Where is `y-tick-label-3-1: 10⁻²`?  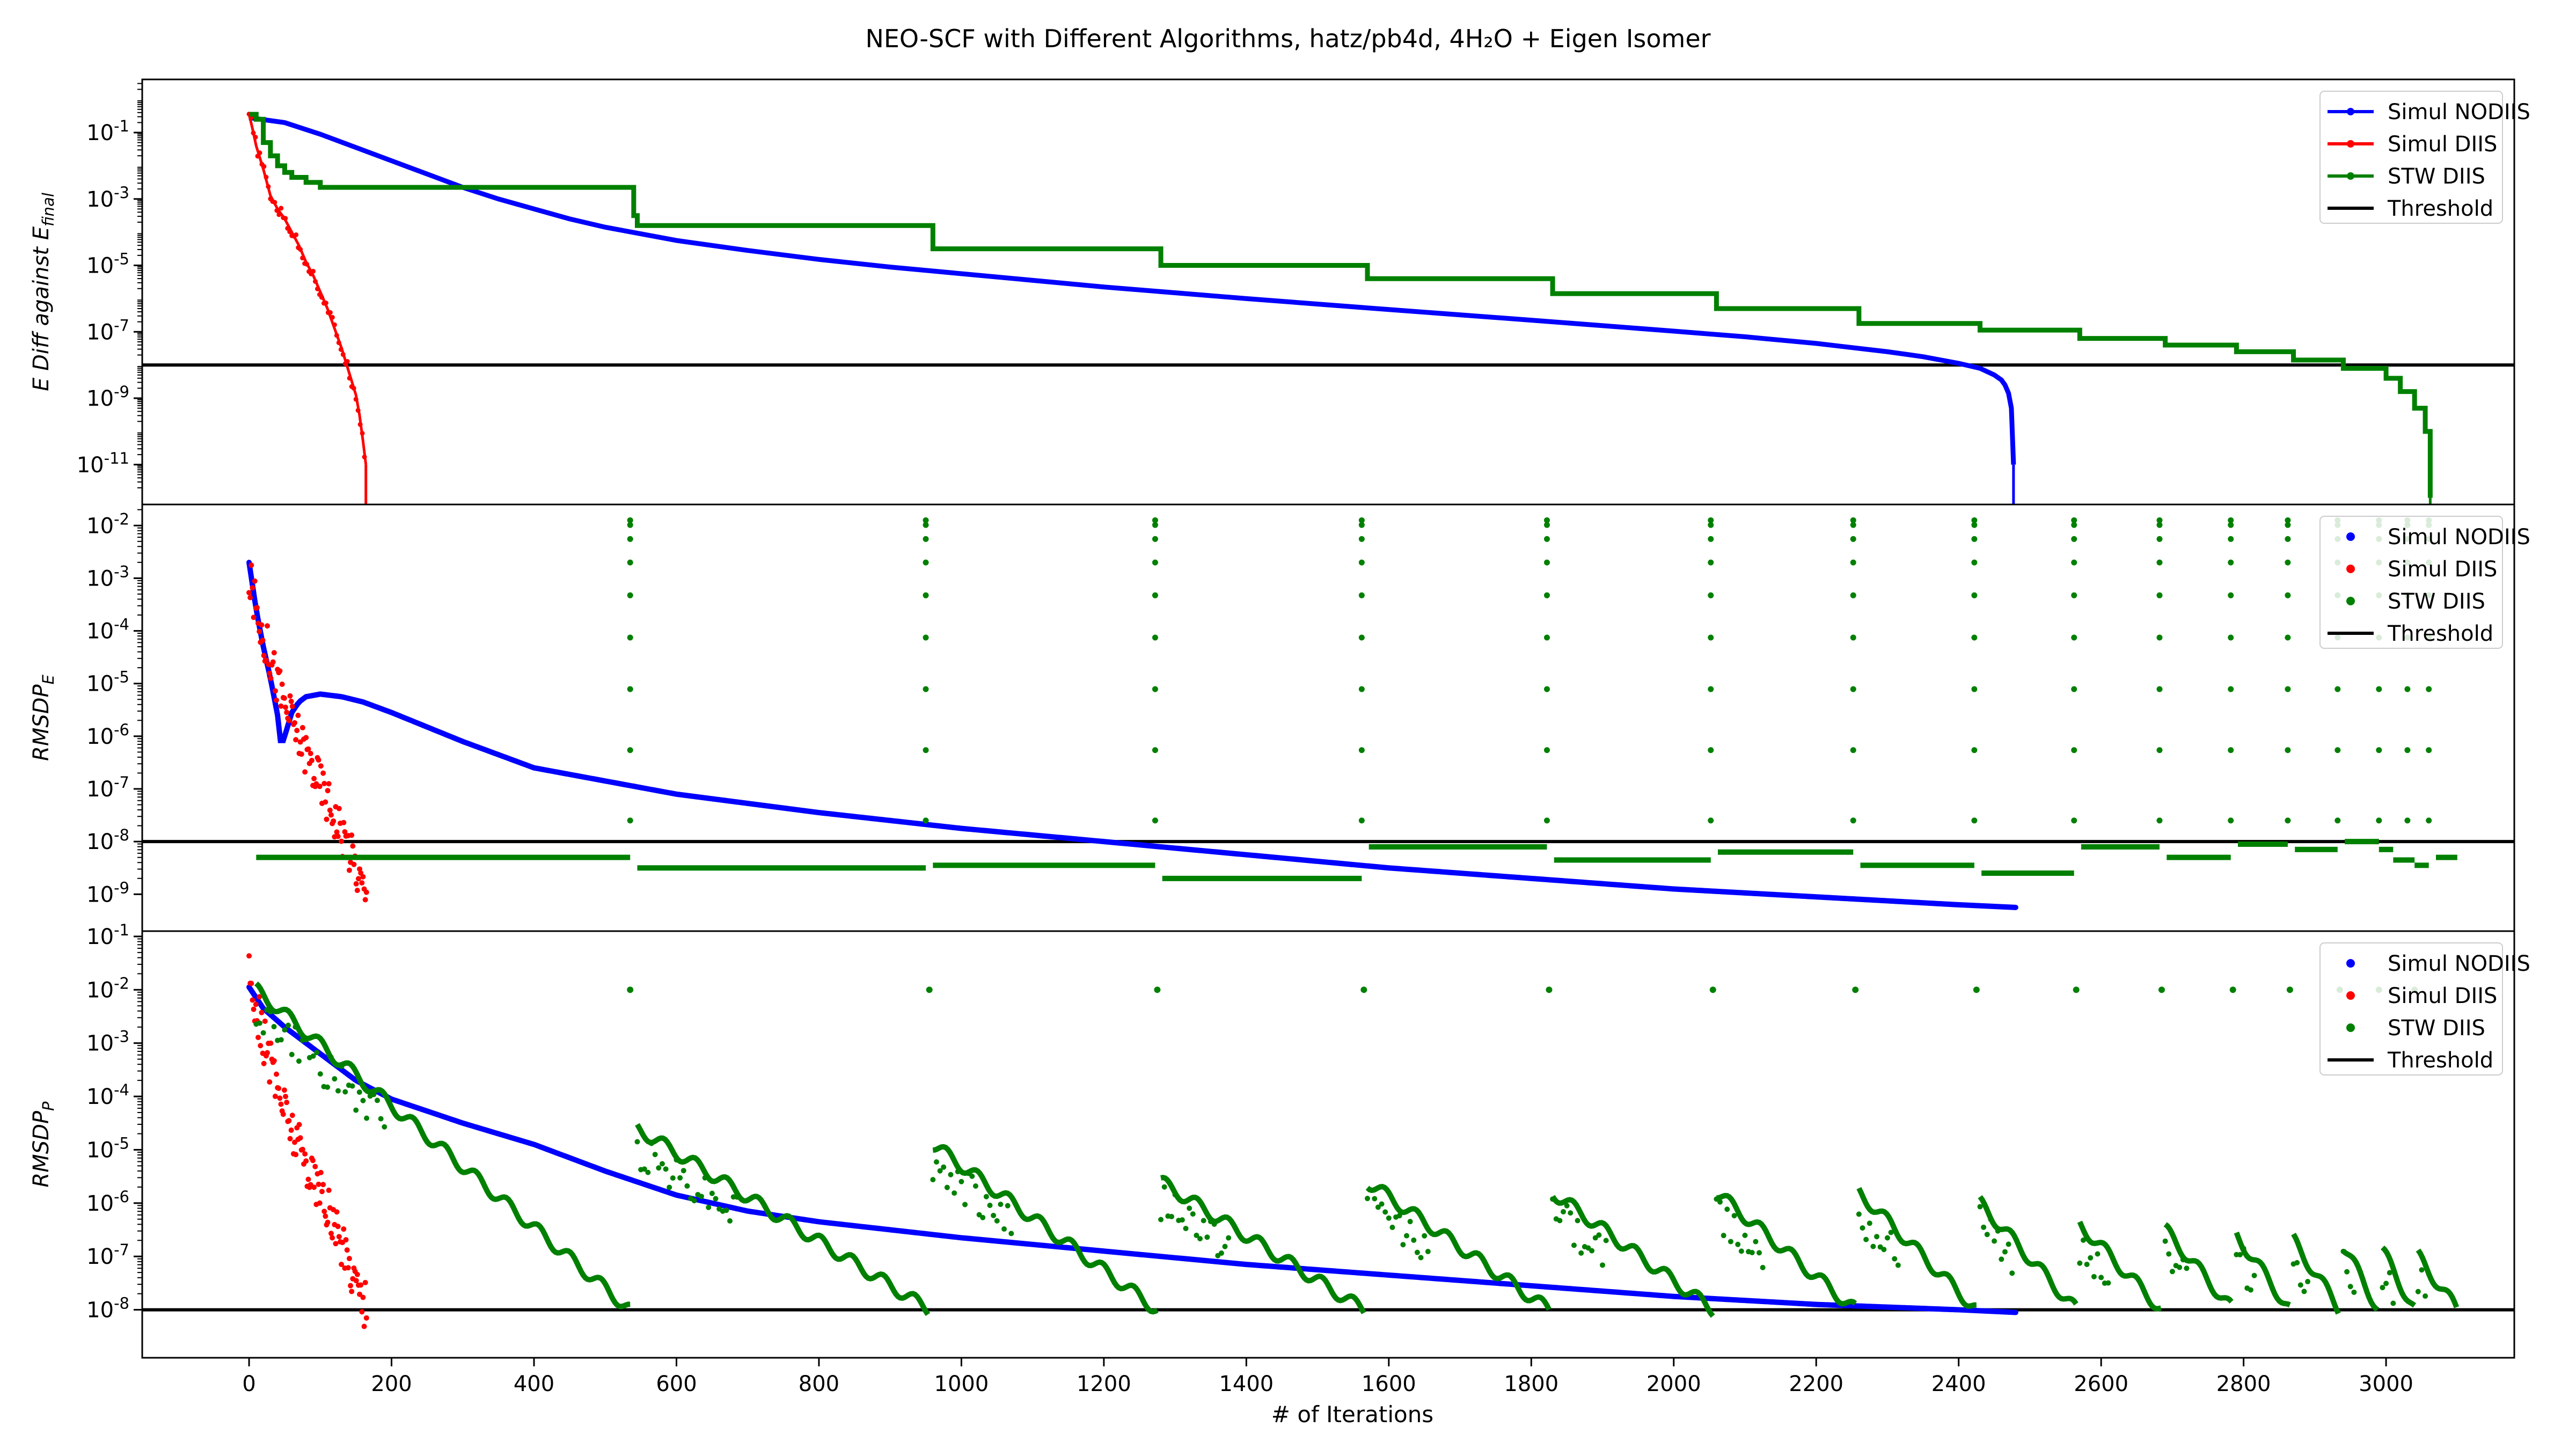 y-tick-label-3-1: 10⁻² is located at coordinates (107, 988).